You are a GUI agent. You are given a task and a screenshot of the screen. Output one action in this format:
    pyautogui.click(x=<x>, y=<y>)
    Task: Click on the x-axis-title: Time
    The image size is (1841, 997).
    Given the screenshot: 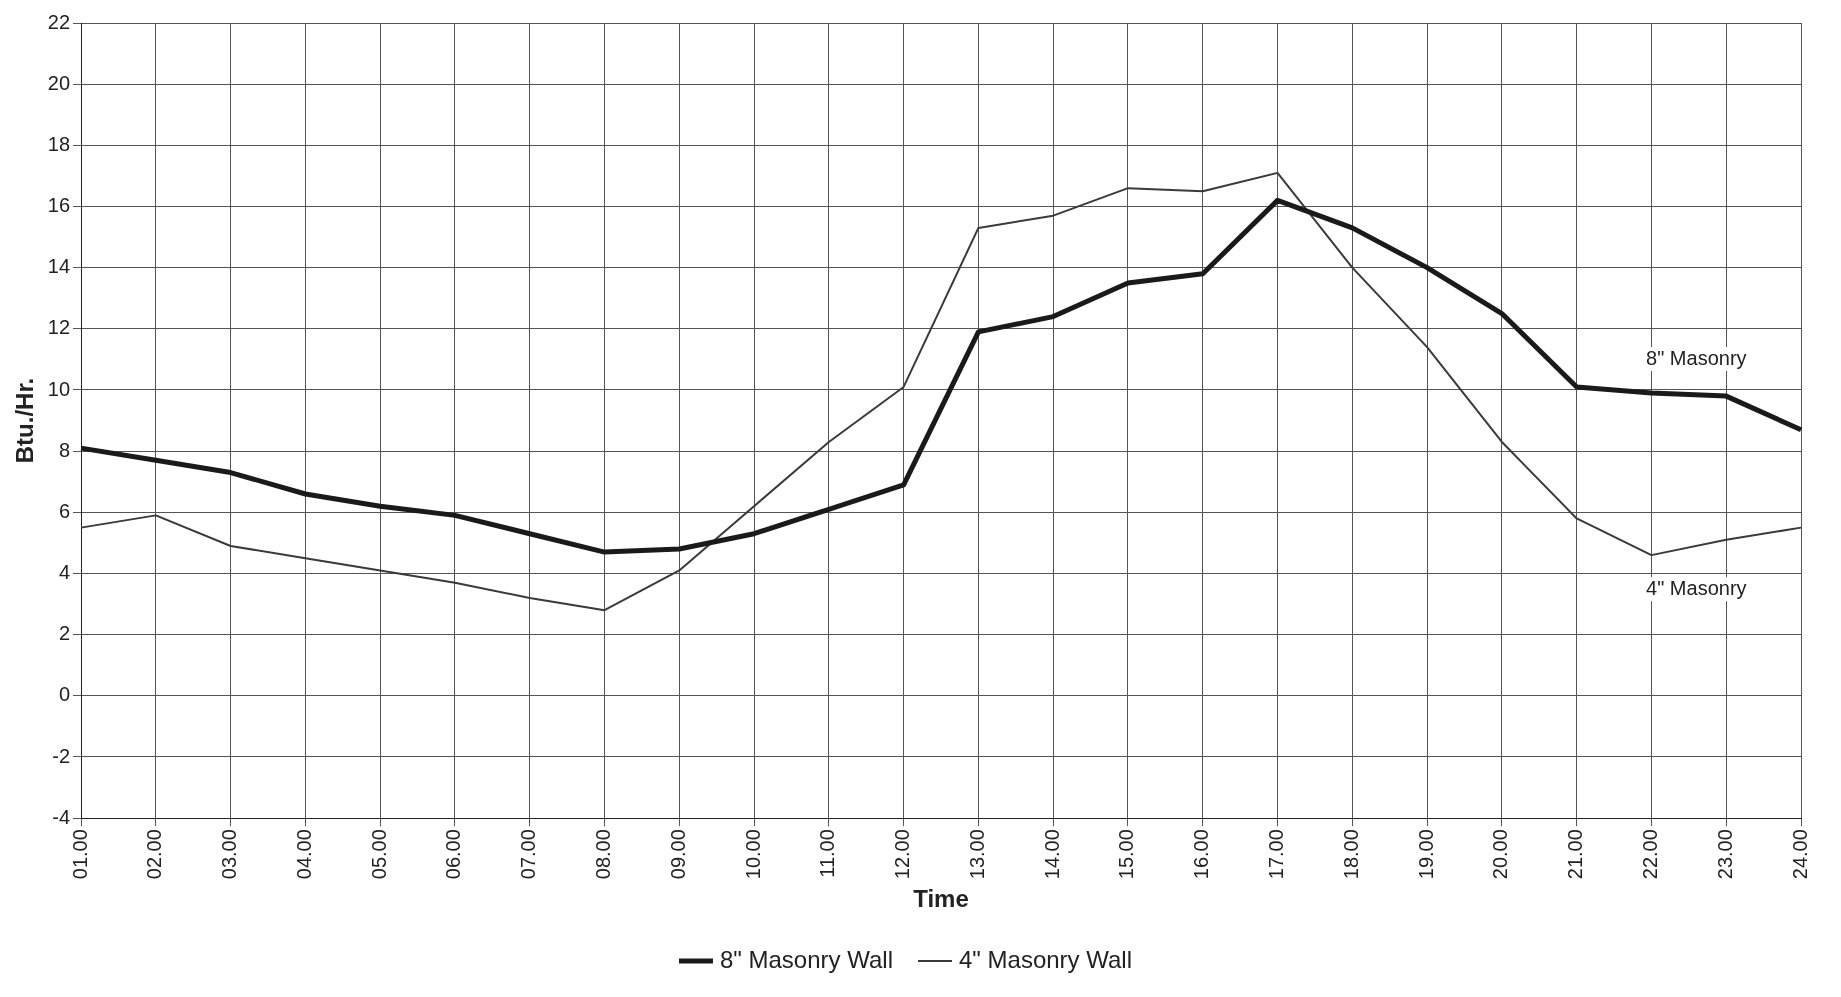 What is the action you would take?
    pyautogui.click(x=941, y=899)
    